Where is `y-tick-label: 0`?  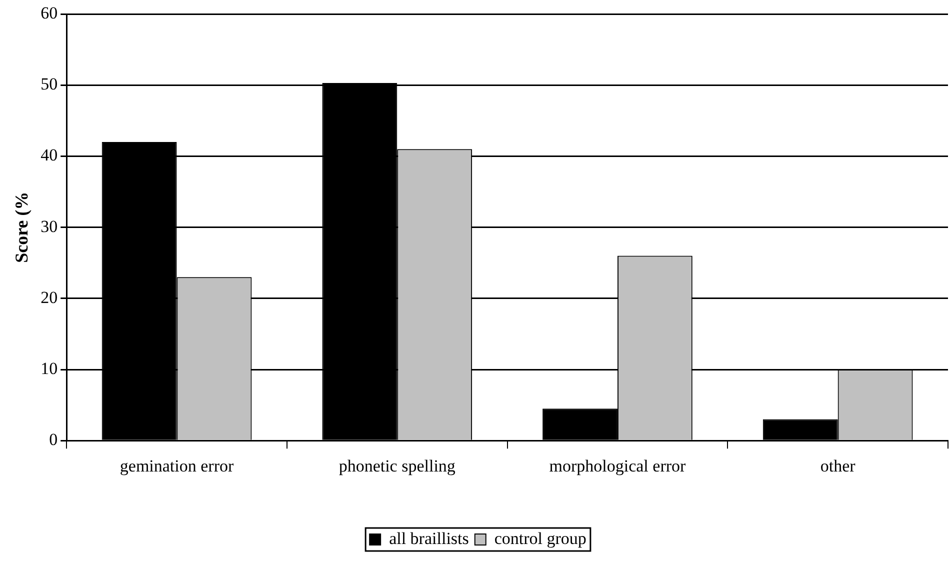 y-tick-label: 0 is located at coordinates (53, 440).